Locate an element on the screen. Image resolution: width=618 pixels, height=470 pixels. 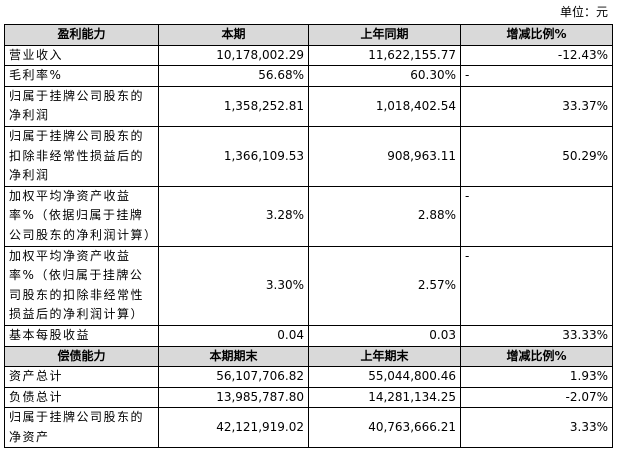
header-cell: 偿债能力 is located at coordinates (81, 356).